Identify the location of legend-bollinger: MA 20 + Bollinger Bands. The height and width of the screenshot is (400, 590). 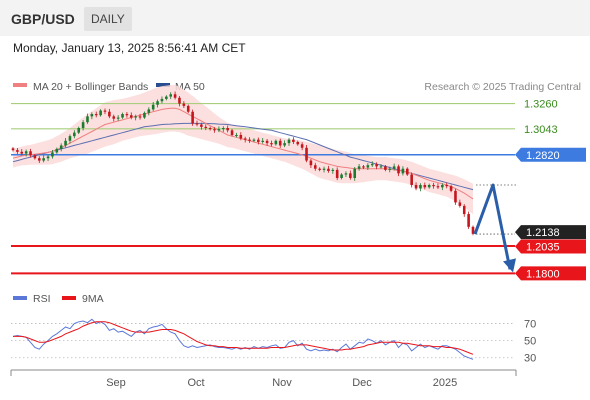
(90, 87).